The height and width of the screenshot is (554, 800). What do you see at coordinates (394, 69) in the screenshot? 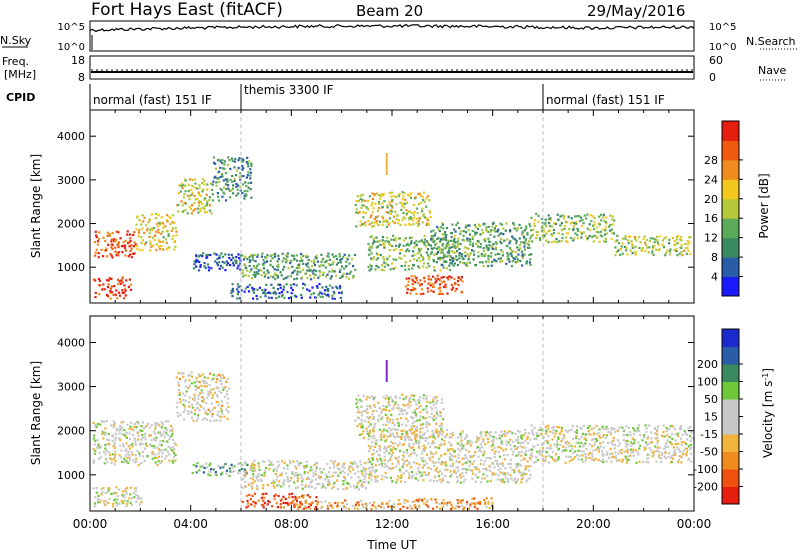
I see `freq-panel: Freq. [MHz] 18 8 60 0 Nave` at bounding box center [394, 69].